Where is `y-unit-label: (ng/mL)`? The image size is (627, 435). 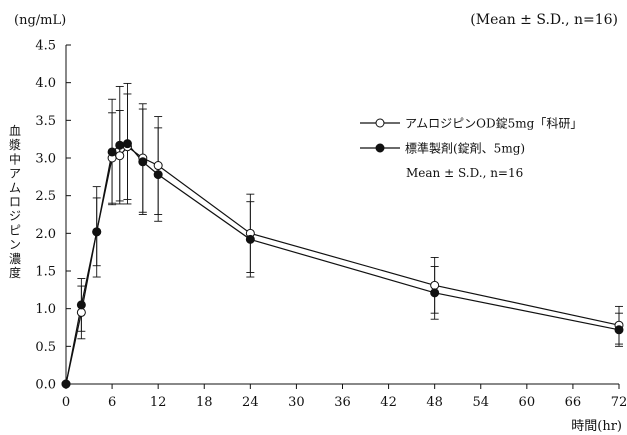
y-unit-label: (ng/mL) is located at coordinates (40, 20).